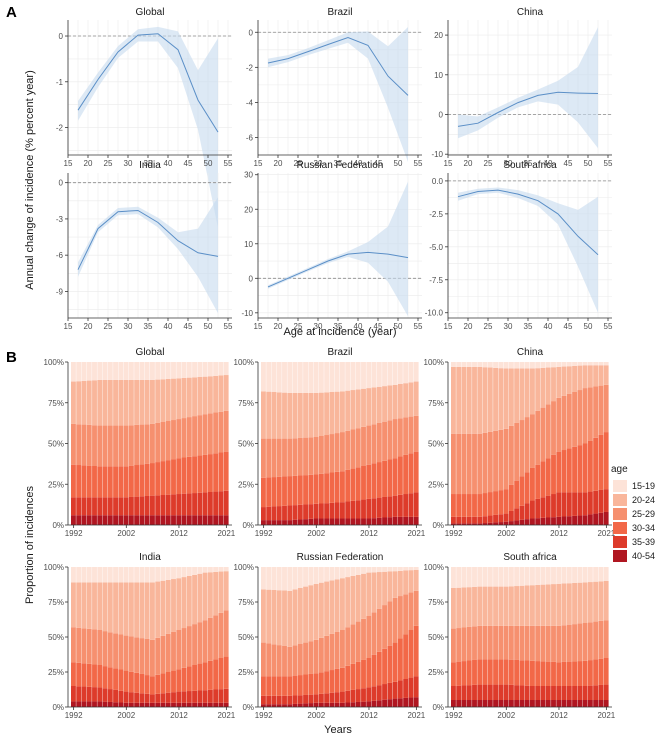 This screenshot has height=737, width=669. I want to click on y-tick-label: 100%, so click(434, 362).